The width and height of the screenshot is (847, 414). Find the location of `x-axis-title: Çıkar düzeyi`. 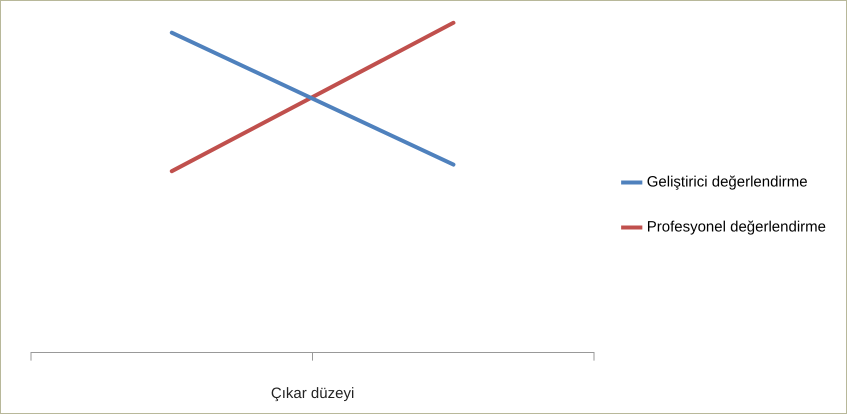

x-axis-title: Çıkar düzeyi is located at coordinates (312, 393).